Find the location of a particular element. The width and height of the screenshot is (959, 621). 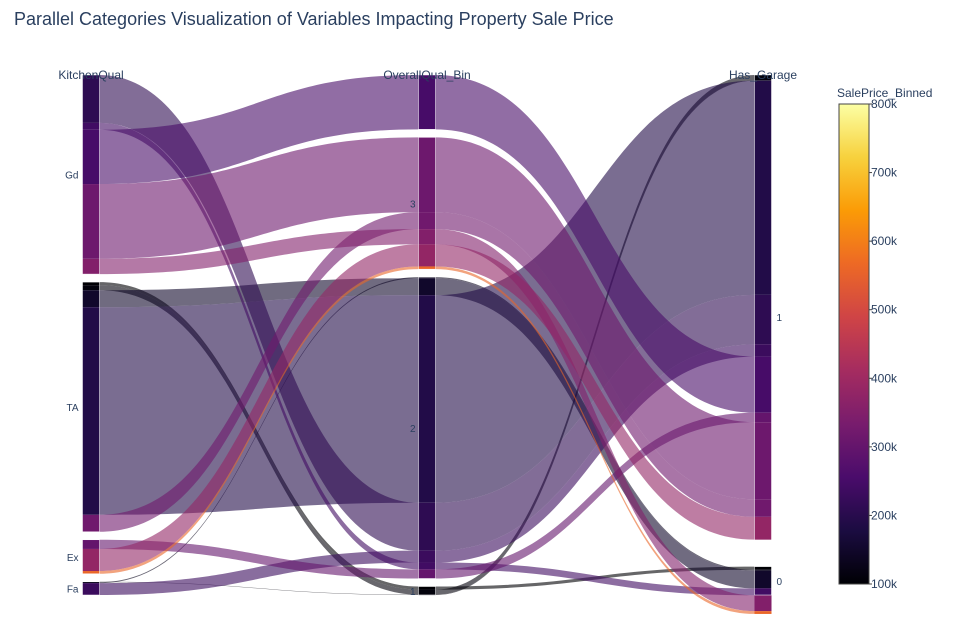

colorbar-tick-label-1: 700k is located at coordinates (884, 173).